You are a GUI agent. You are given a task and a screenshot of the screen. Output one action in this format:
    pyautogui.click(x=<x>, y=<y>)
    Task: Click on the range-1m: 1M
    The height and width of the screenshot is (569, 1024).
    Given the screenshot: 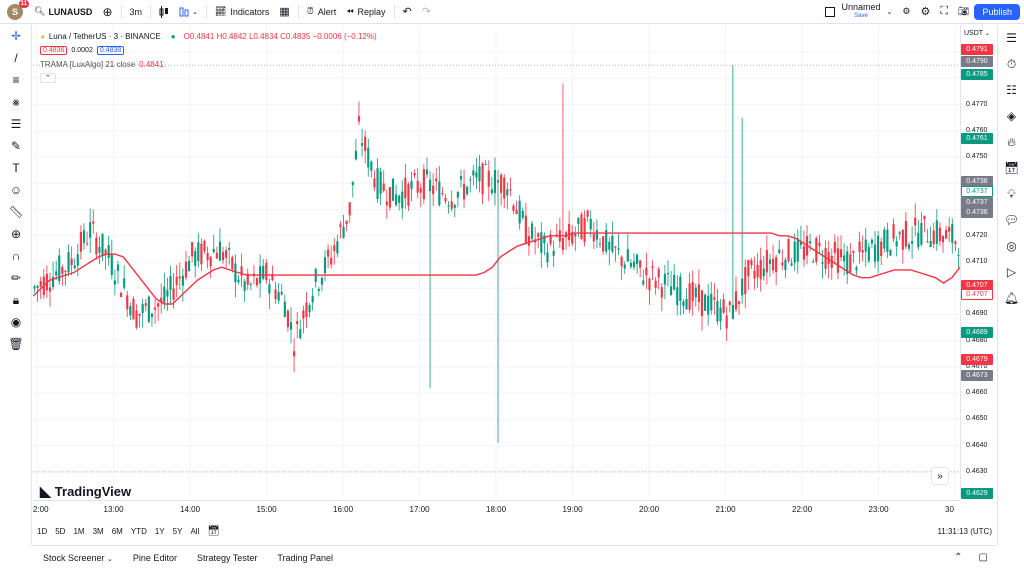 What is the action you would take?
    pyautogui.click(x=79, y=531)
    